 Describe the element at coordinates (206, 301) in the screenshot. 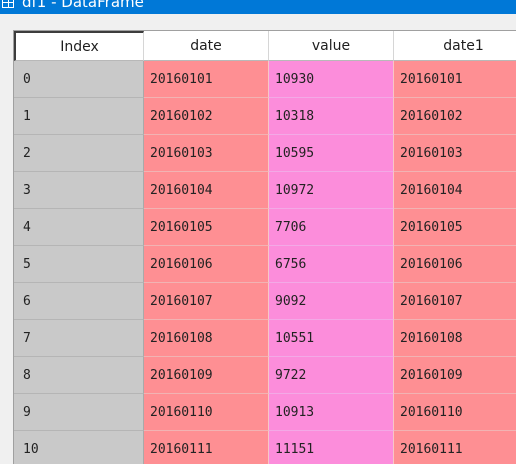

I see `date-cell: 20160107` at that location.